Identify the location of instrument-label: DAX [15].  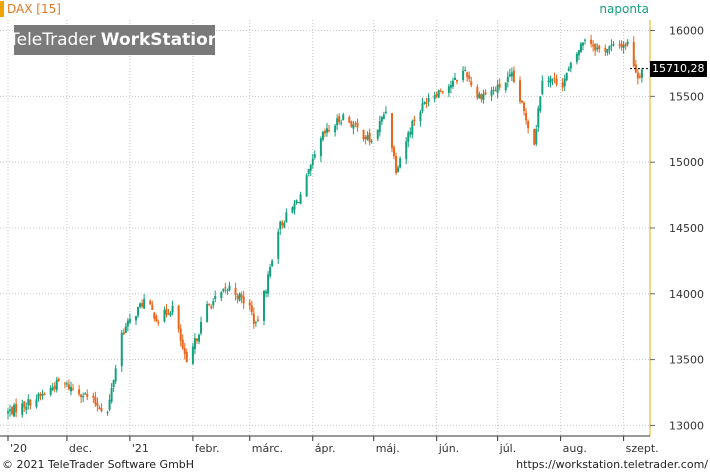
(30, 9).